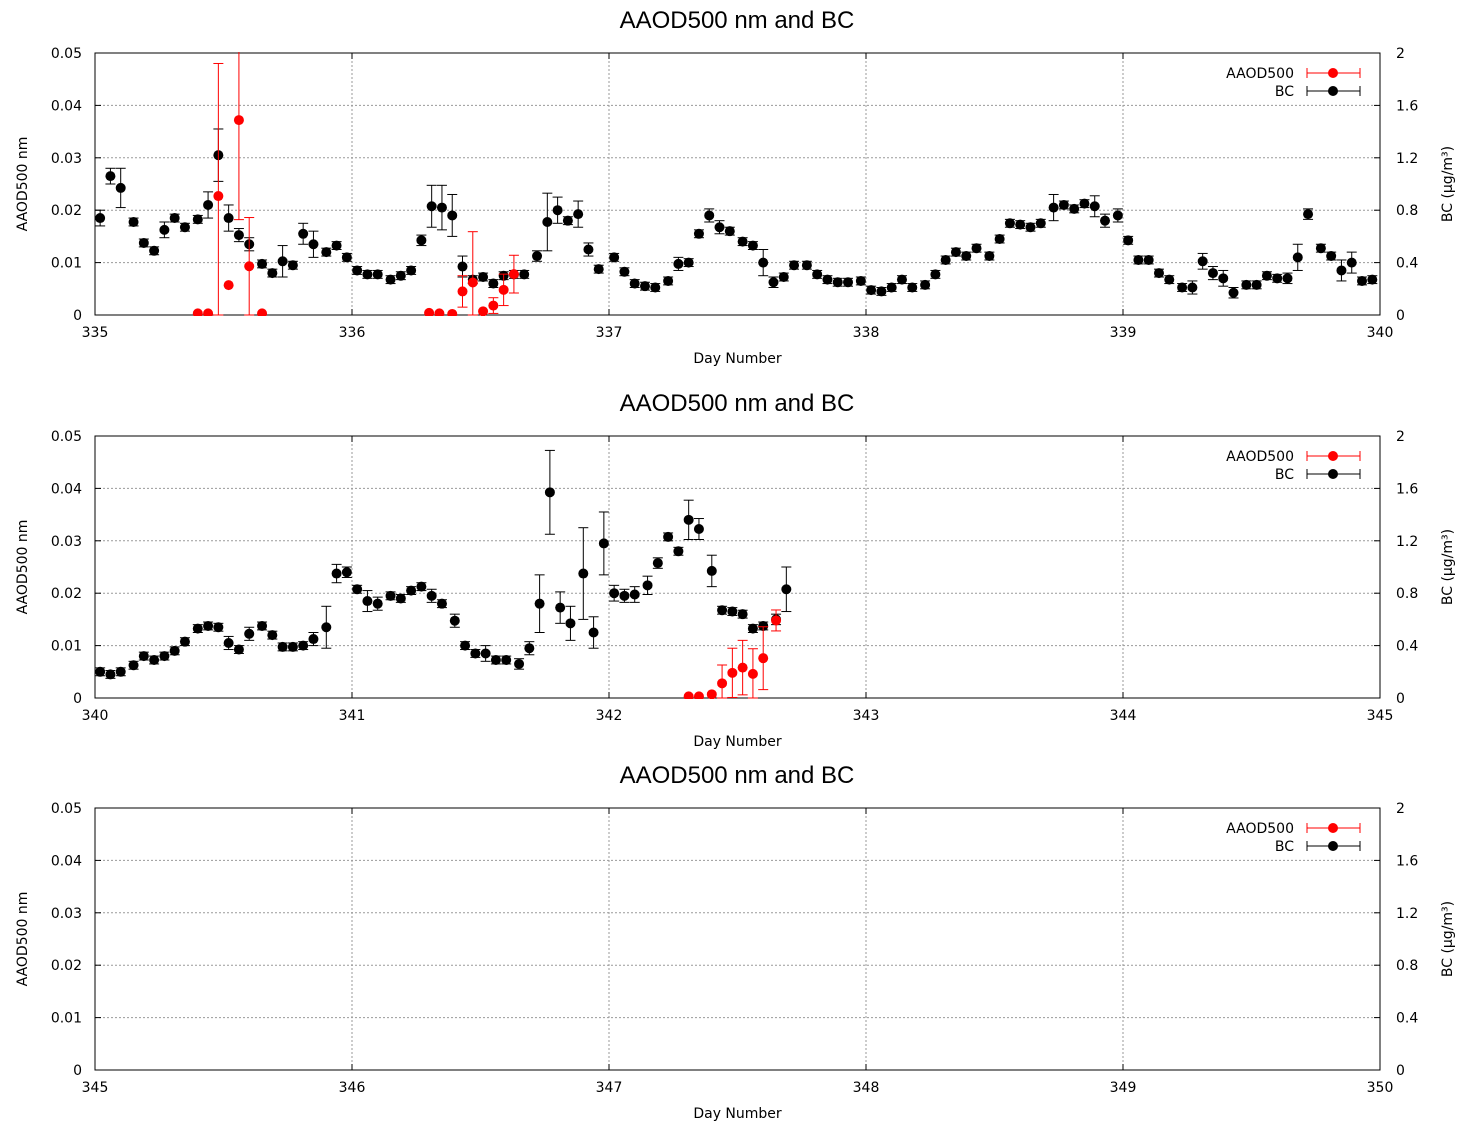 The width and height of the screenshot is (1460, 1122). I want to click on y-tick-label: 0.02, so click(66, 594).